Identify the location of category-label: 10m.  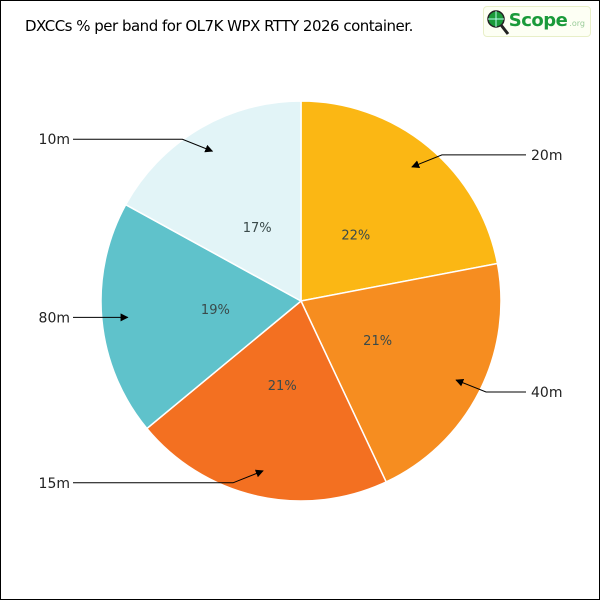
(54, 140).